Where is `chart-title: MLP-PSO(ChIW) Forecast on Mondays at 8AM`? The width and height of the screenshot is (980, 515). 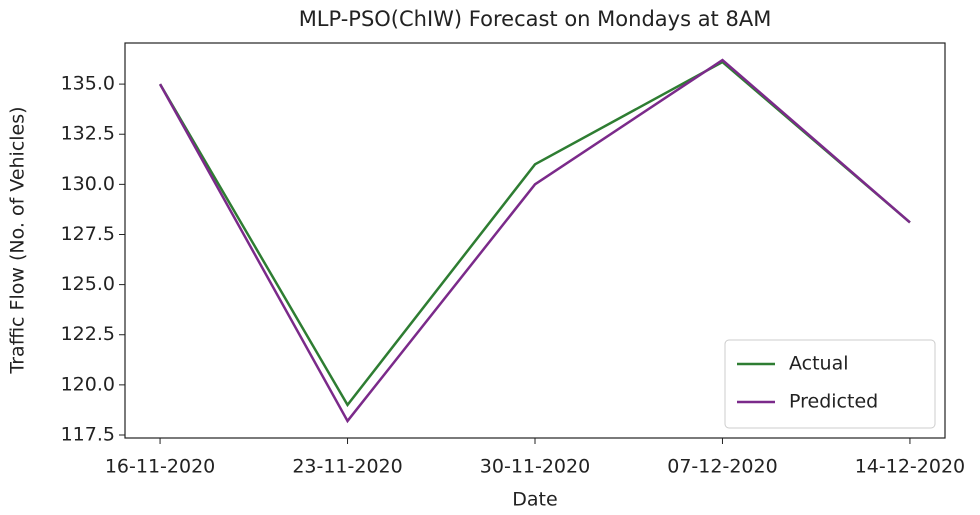 chart-title: MLP-PSO(ChIW) Forecast on Mondays at 8AM is located at coordinates (535, 19).